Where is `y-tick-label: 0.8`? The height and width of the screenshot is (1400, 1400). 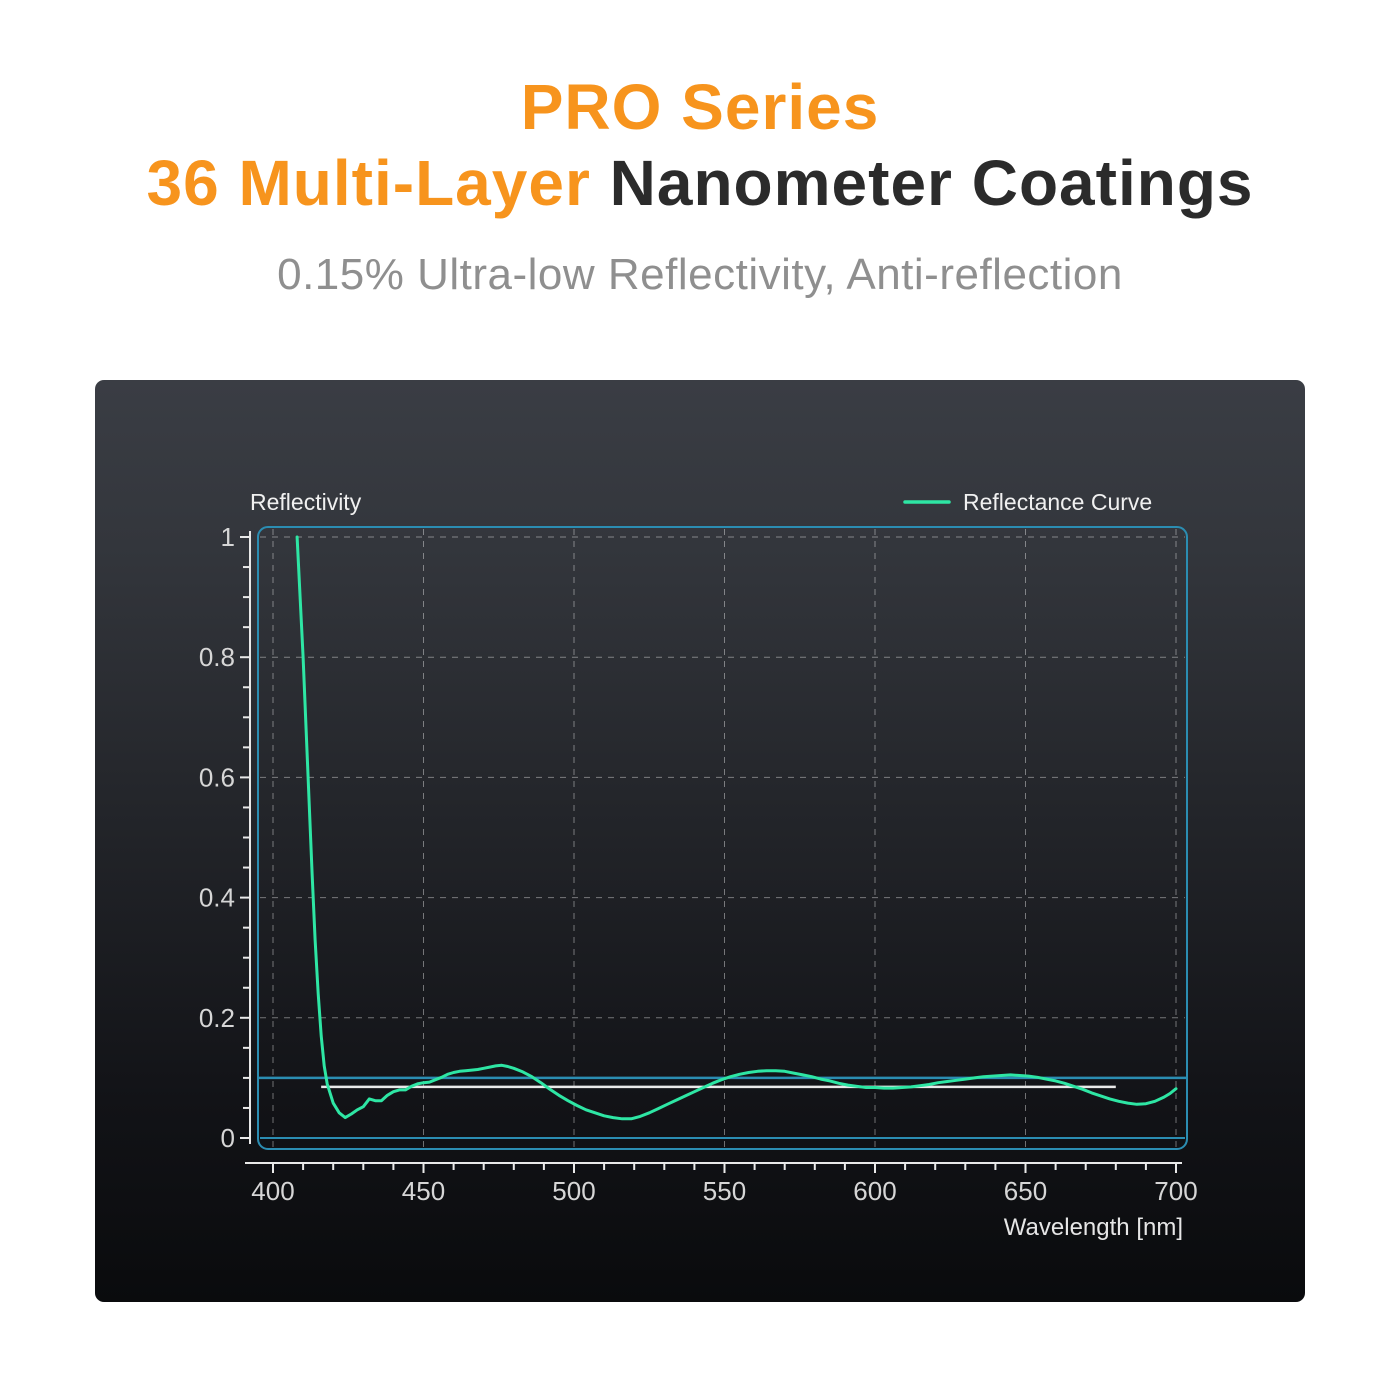 y-tick-label: 0.8 is located at coordinates (217, 657).